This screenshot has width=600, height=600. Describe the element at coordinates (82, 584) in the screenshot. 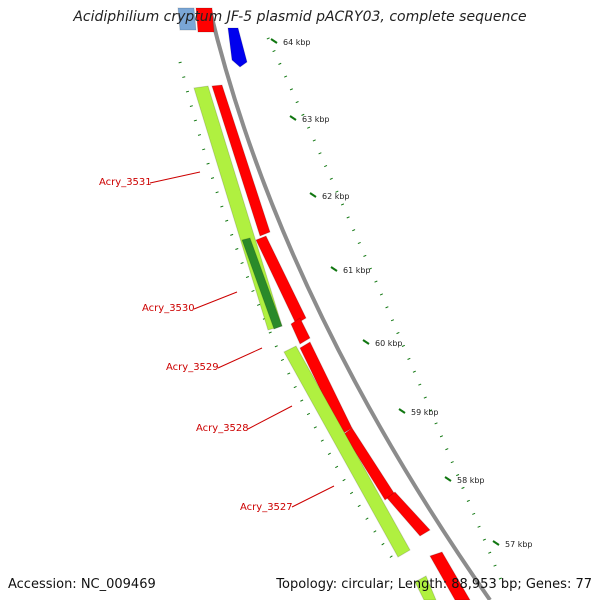

I see `accession-text: Accession: NC_009469` at that location.